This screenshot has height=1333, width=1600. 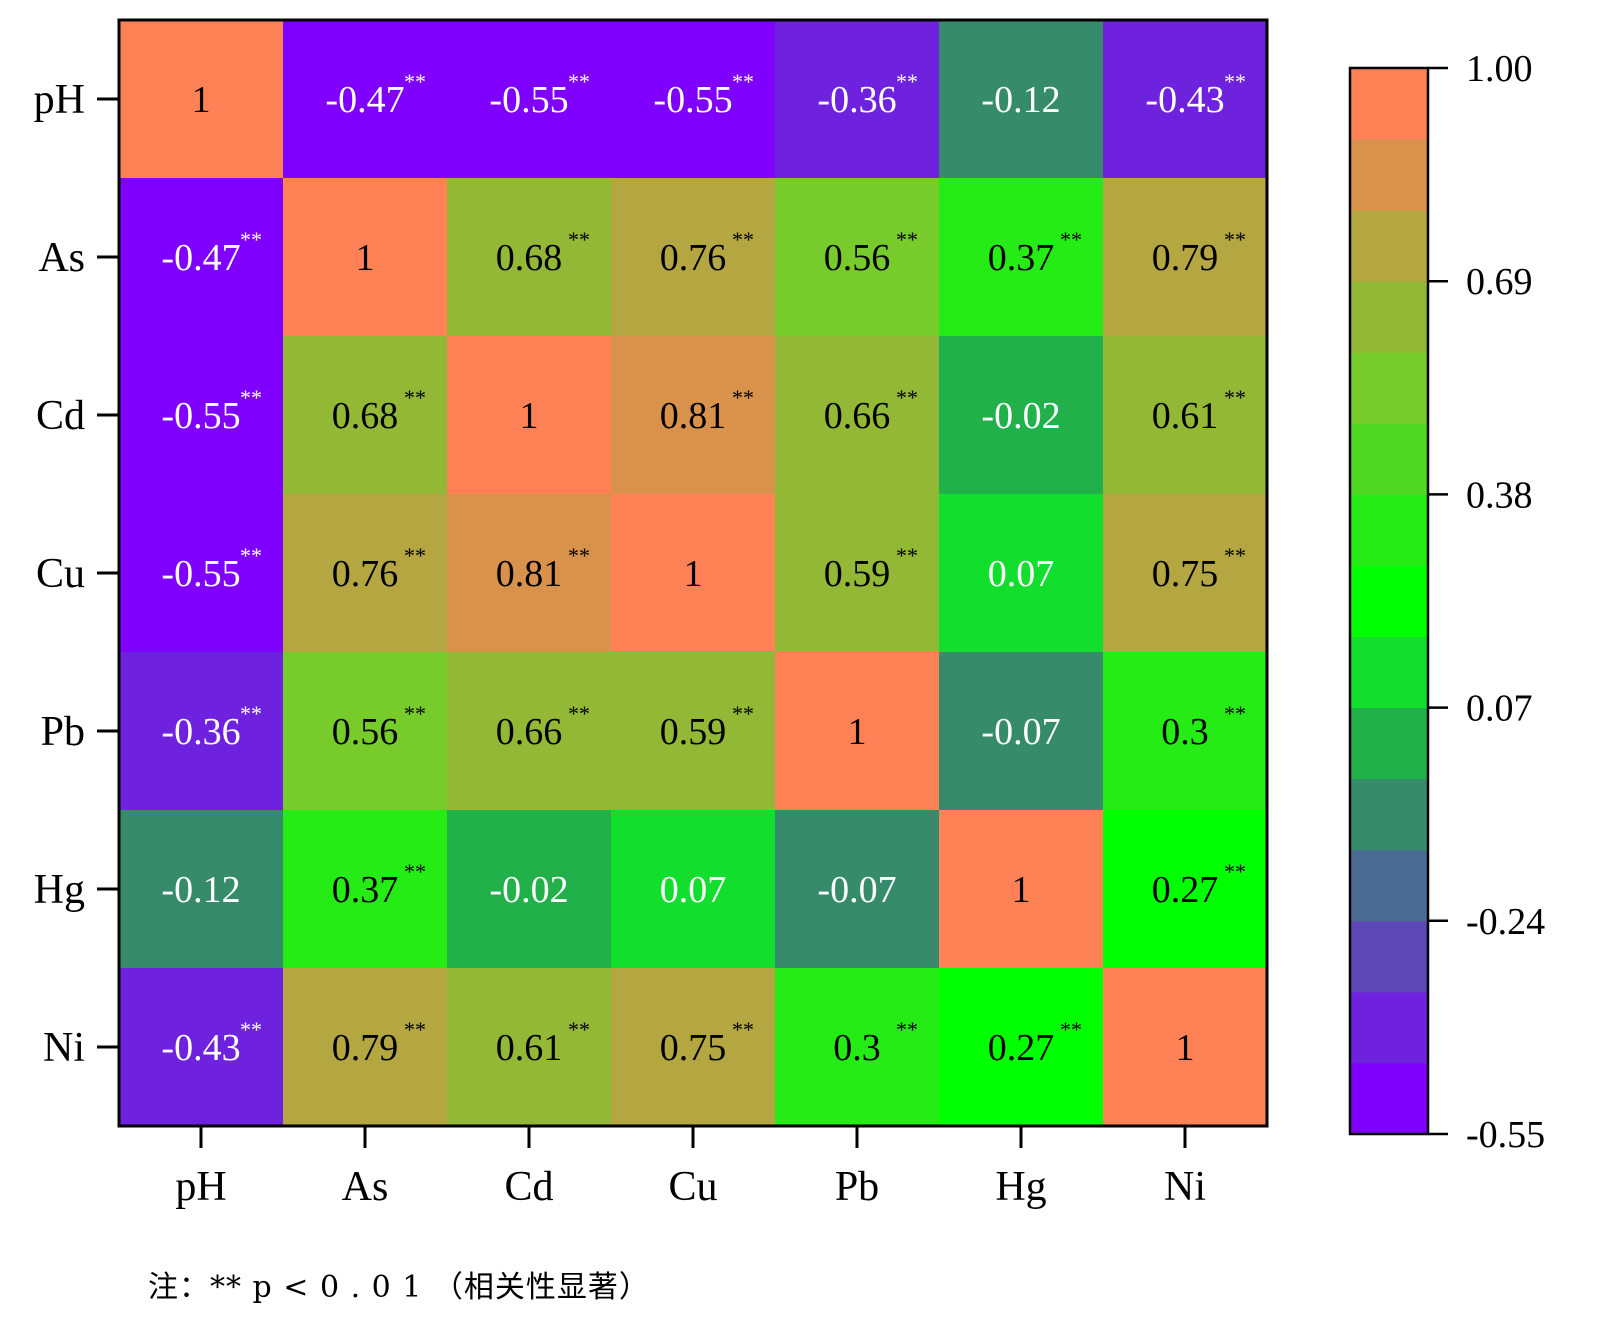 I want to click on heatmap-cell-Ni-Pb, so click(x=857, y=1047).